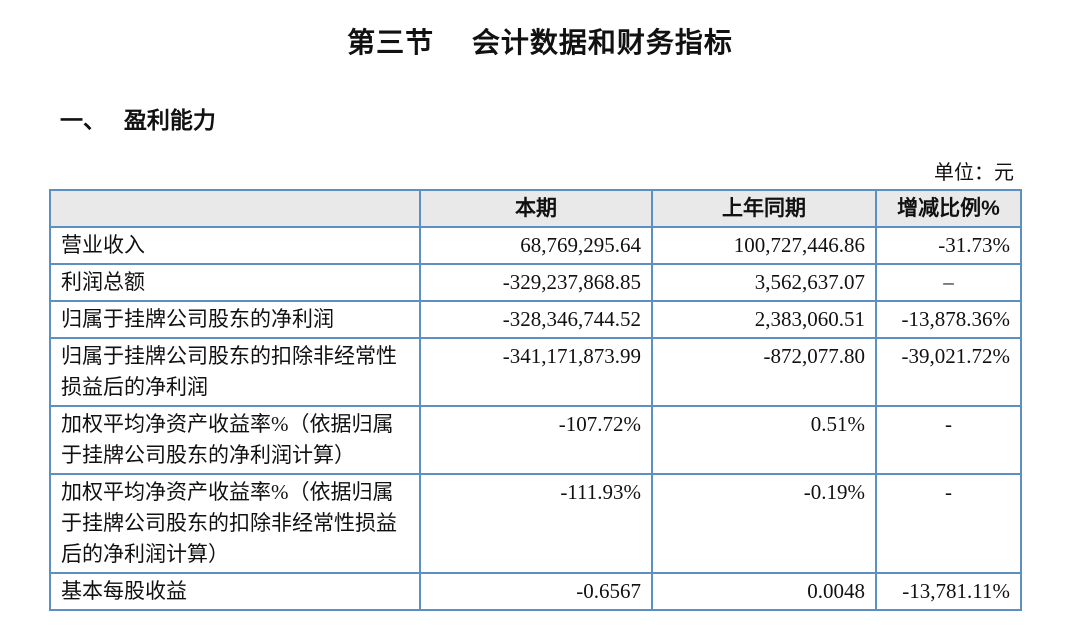  I want to click on prior-period-value: 0.0048, so click(764, 591).